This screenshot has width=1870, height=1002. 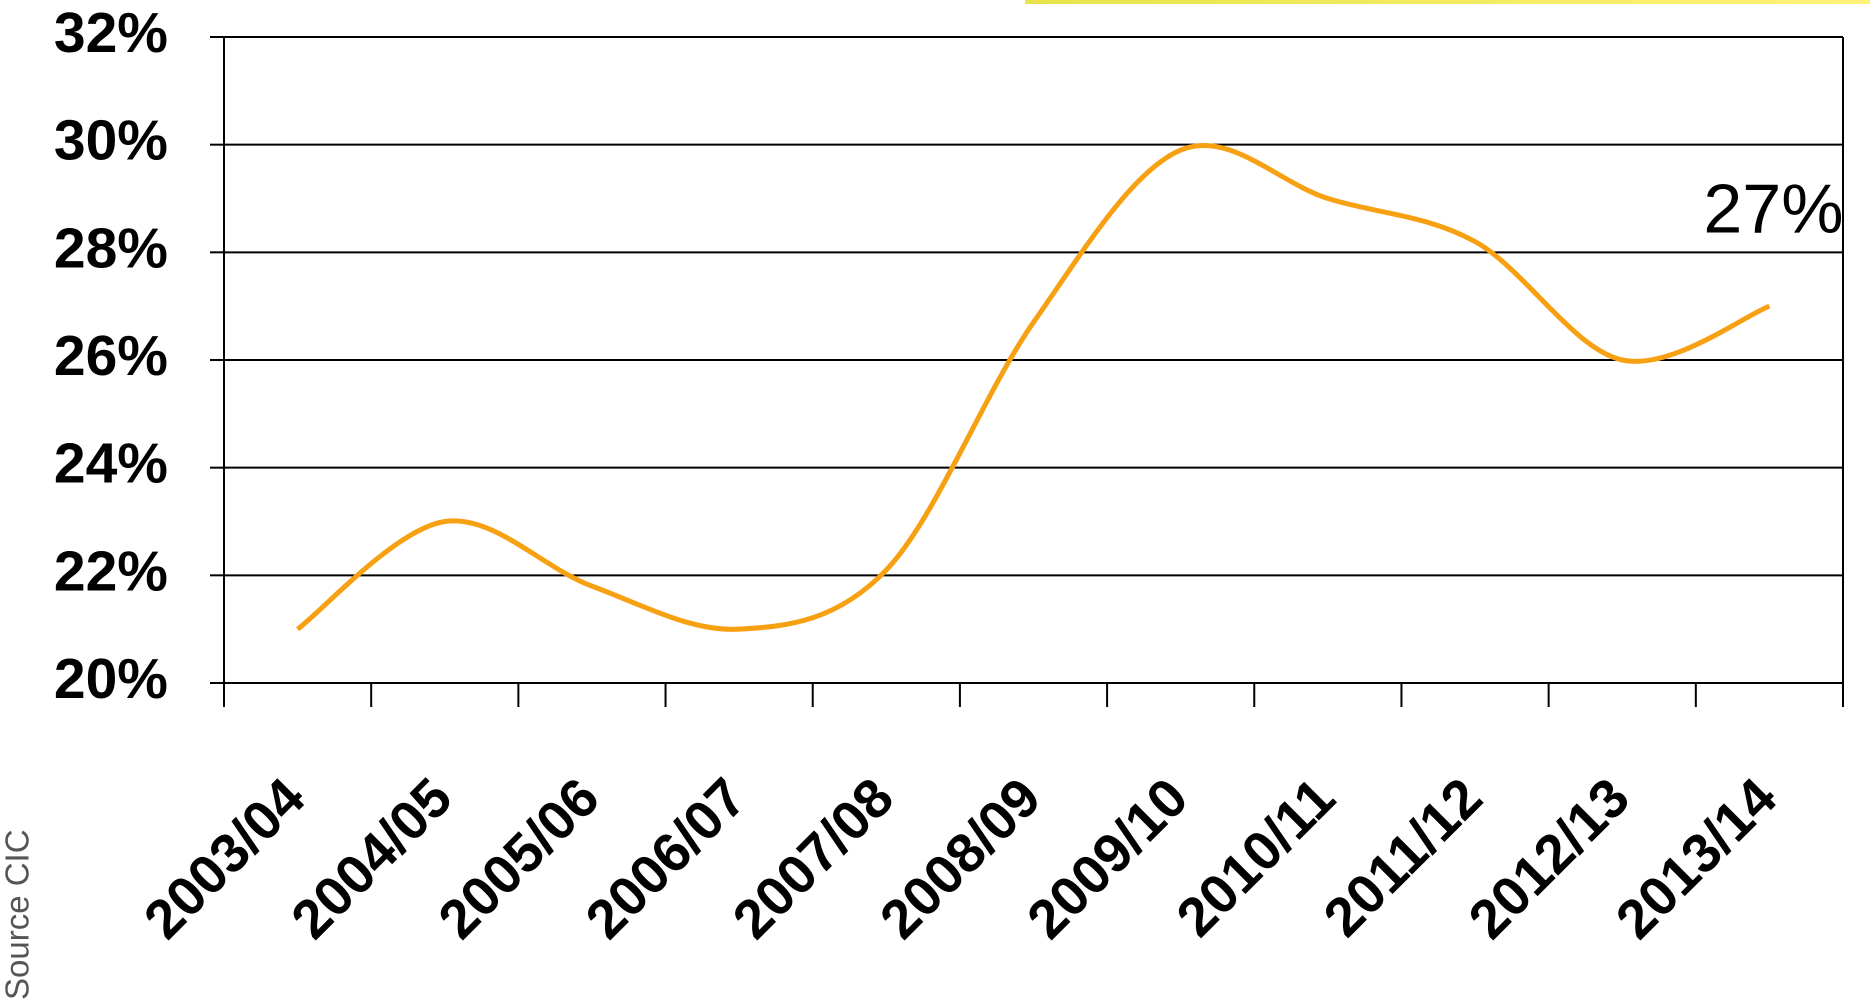 What do you see at coordinates (111, 356) in the screenshot?
I see `y-tick-label: 26%` at bounding box center [111, 356].